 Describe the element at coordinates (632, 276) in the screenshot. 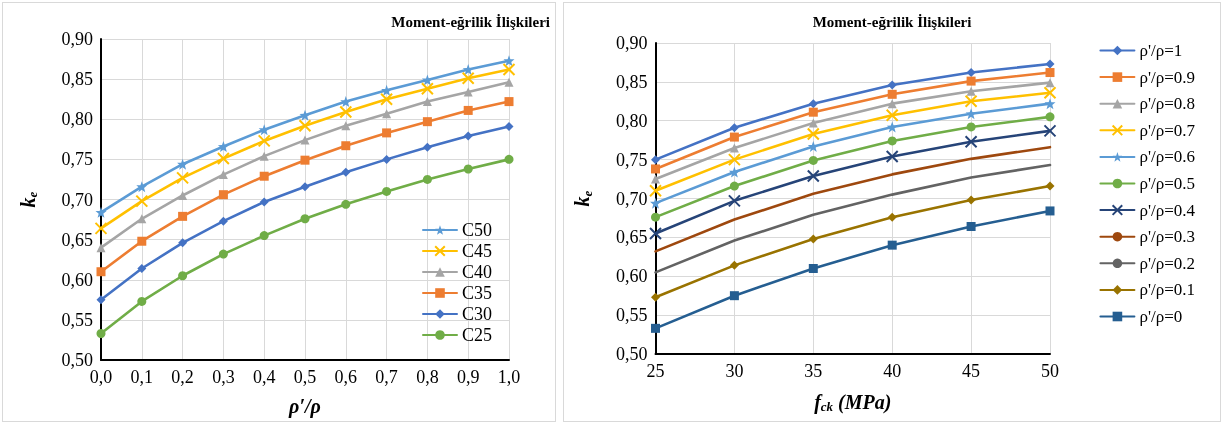

I see `y-tick-label: 0,60` at that location.